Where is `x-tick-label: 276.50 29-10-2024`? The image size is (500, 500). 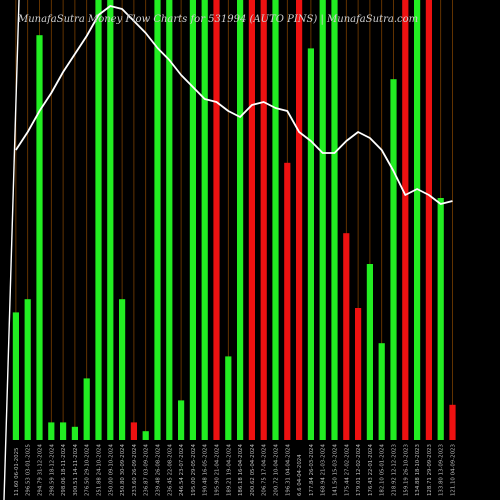
x-tick-label: 276.50 29-10-2024 is located at coordinates (88, 470).